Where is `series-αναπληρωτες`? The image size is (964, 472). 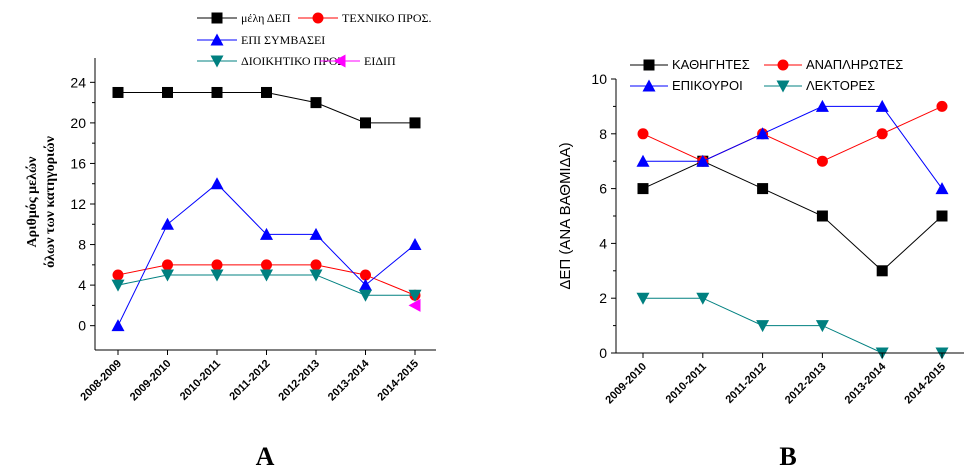 series-αναπληρωτες is located at coordinates (792, 133).